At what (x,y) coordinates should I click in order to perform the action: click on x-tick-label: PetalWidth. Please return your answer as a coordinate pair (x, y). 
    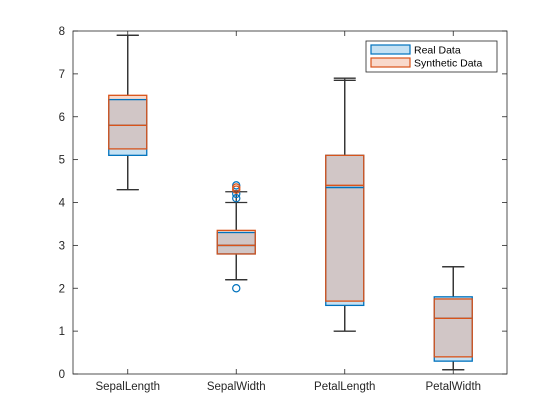
    Looking at the image, I should click on (453, 387).